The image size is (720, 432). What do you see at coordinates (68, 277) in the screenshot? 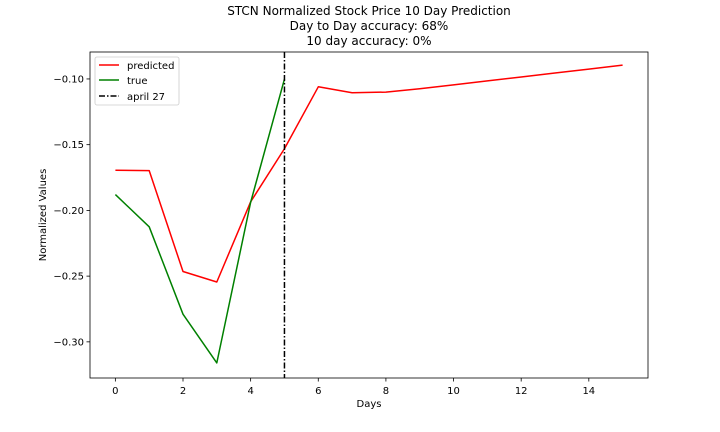
I see `y-tick-label: −0.25` at bounding box center [68, 277].